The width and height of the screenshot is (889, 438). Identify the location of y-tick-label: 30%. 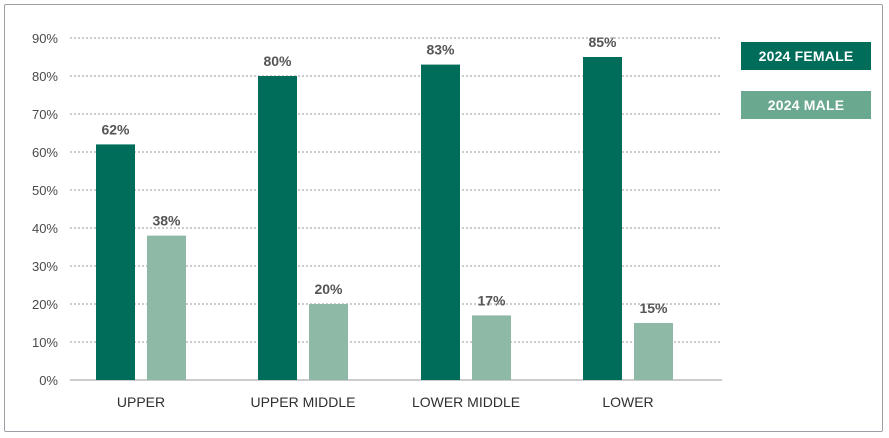
(45, 266).